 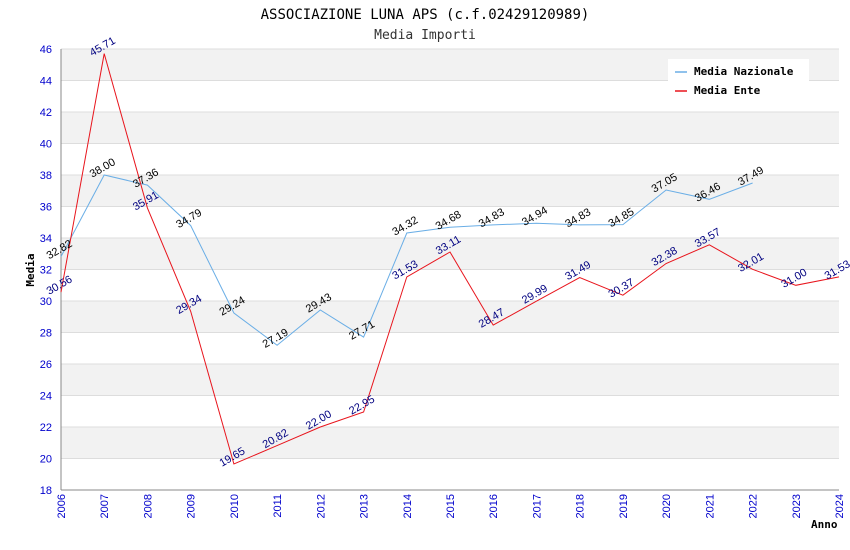 I want to click on y-axis-label: Media, so click(x=30, y=269).